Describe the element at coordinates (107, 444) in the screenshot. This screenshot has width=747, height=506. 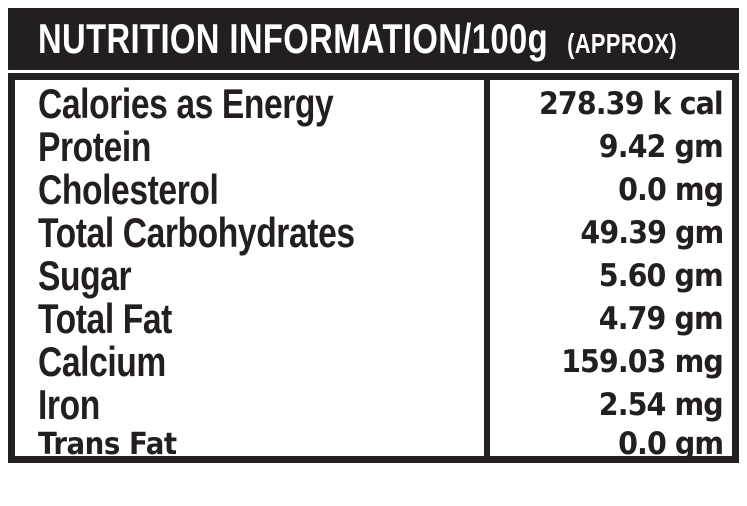
I see `nutrient-label: Trans Fat` at that location.